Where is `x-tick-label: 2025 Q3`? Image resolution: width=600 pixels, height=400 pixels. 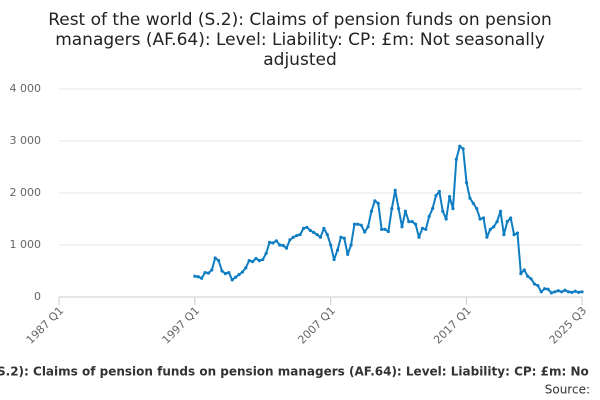 x-tick-label: 2025 Q3 is located at coordinates (568, 325).